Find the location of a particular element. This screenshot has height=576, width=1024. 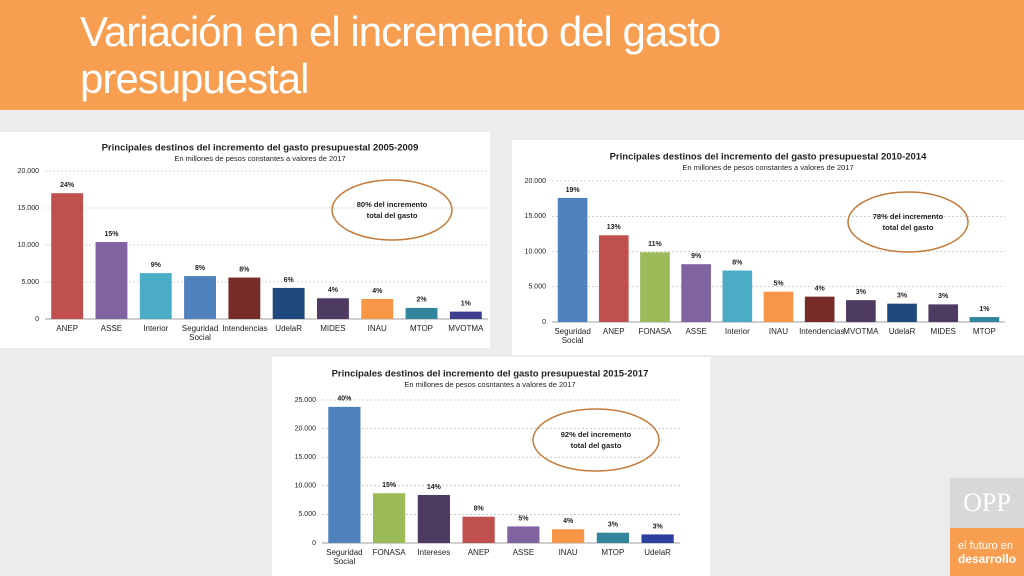

tagline-line: desarrollo is located at coordinates (987, 559).